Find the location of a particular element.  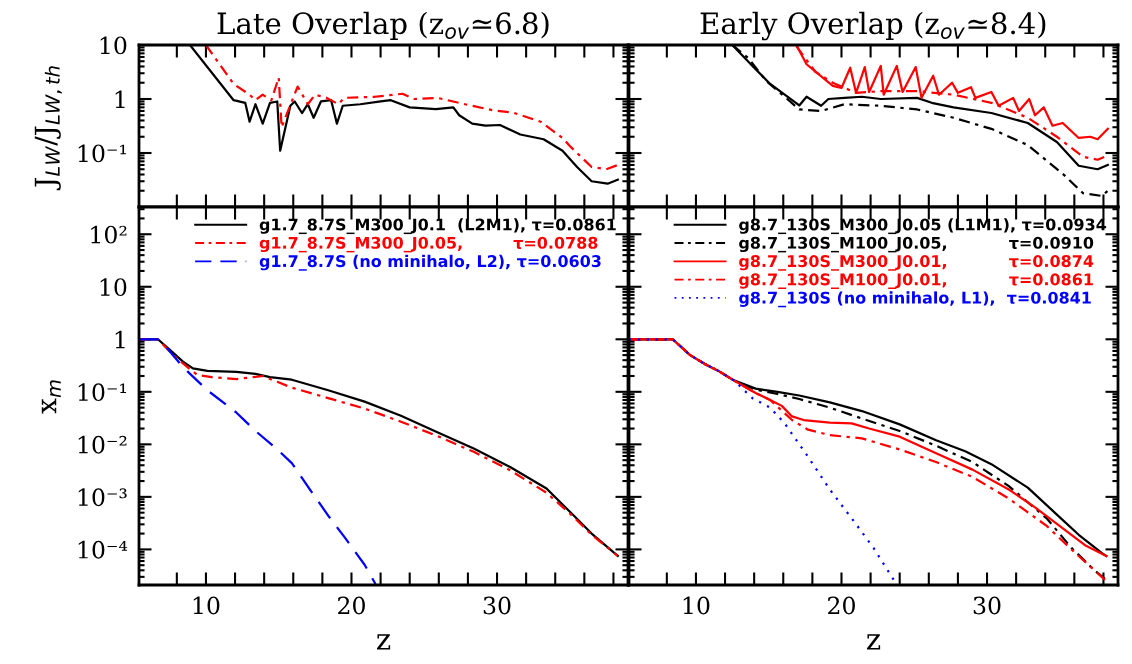

legend-label: g1.7_8.7S_M300_J0.1 (L2M1), τ=0.0861 is located at coordinates (437, 226).